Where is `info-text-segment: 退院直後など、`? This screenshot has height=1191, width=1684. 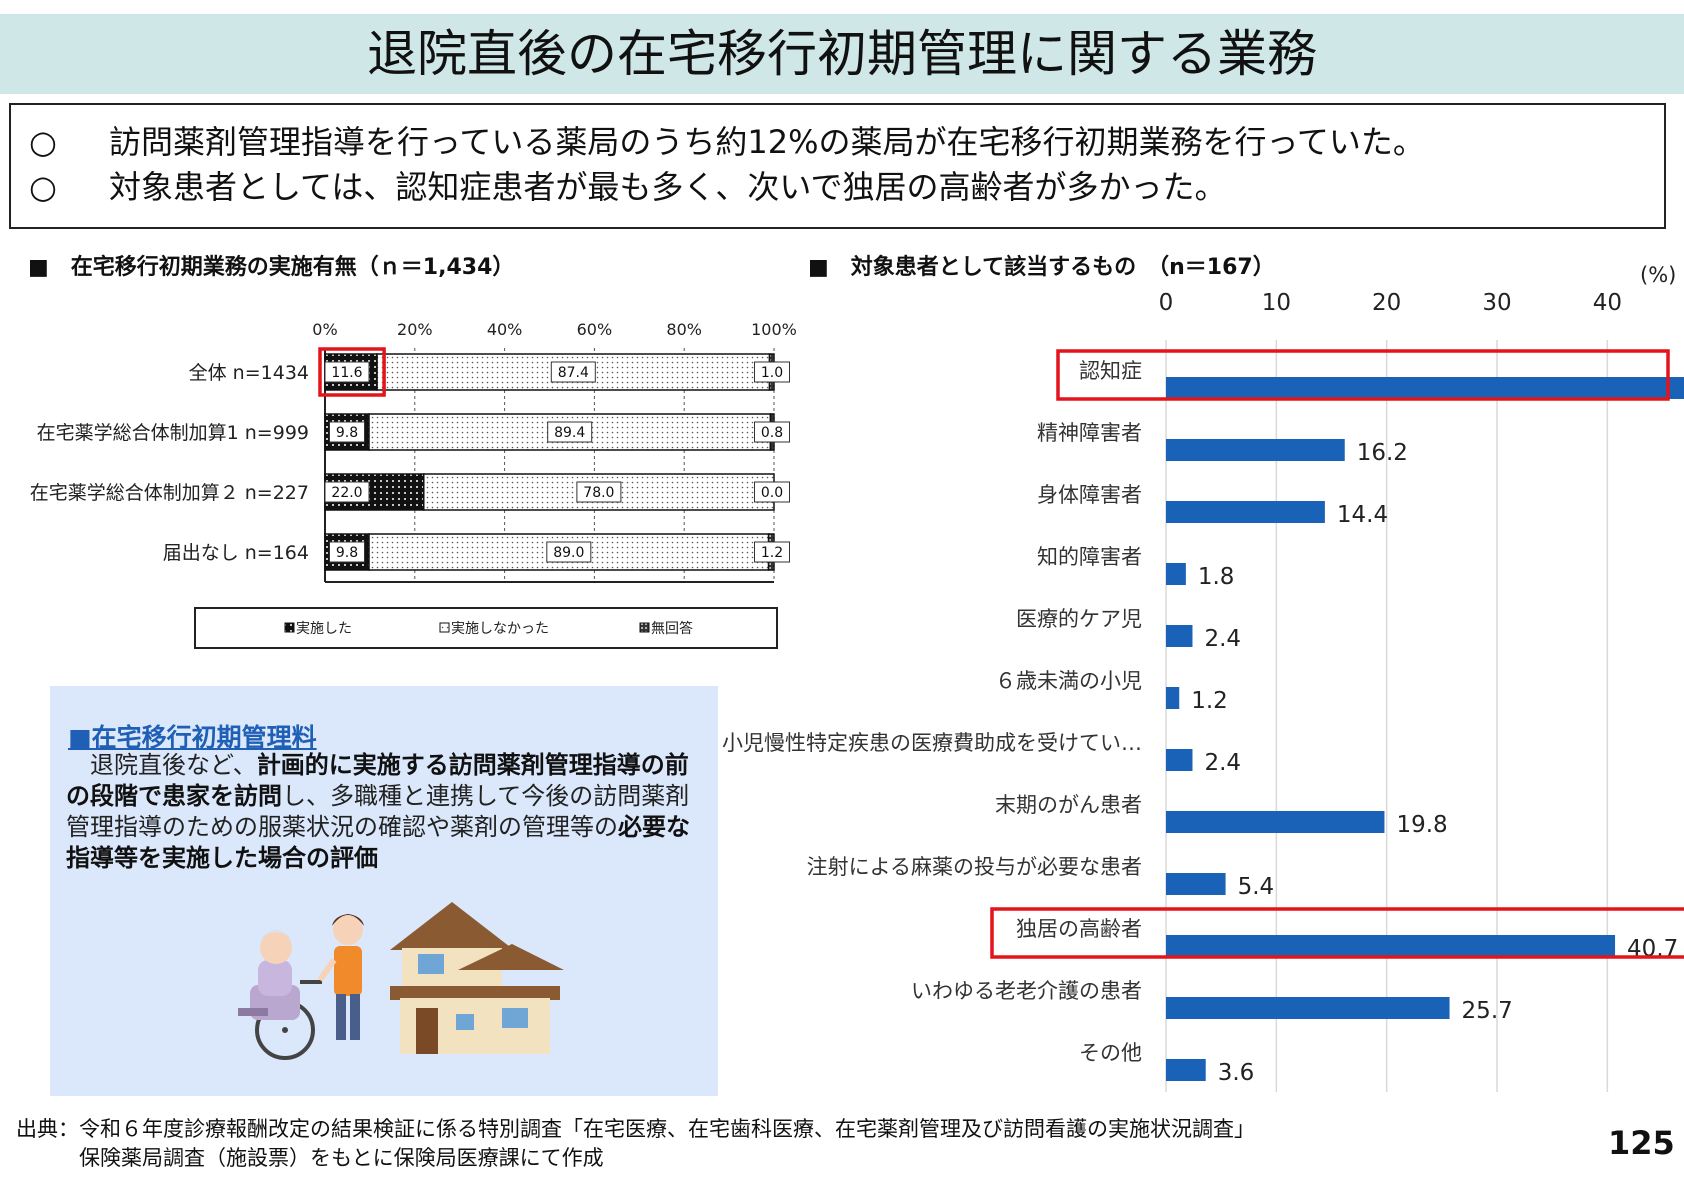
info-text-segment: 退院直後など、 is located at coordinates (161, 765).